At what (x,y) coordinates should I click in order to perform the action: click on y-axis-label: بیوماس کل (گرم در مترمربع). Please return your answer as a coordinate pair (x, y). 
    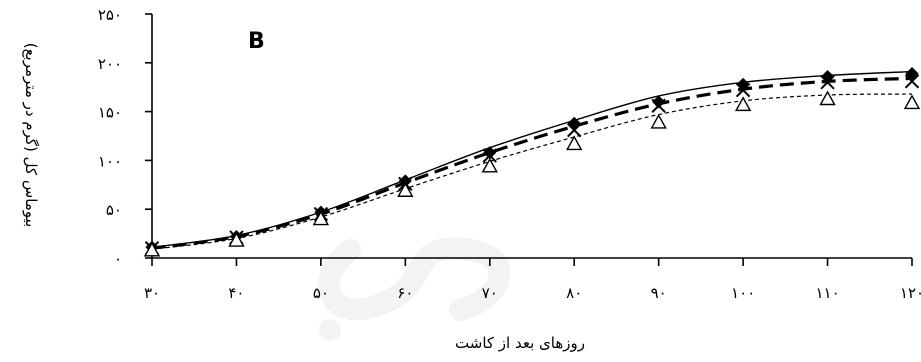
    Looking at the image, I should click on (31, 135).